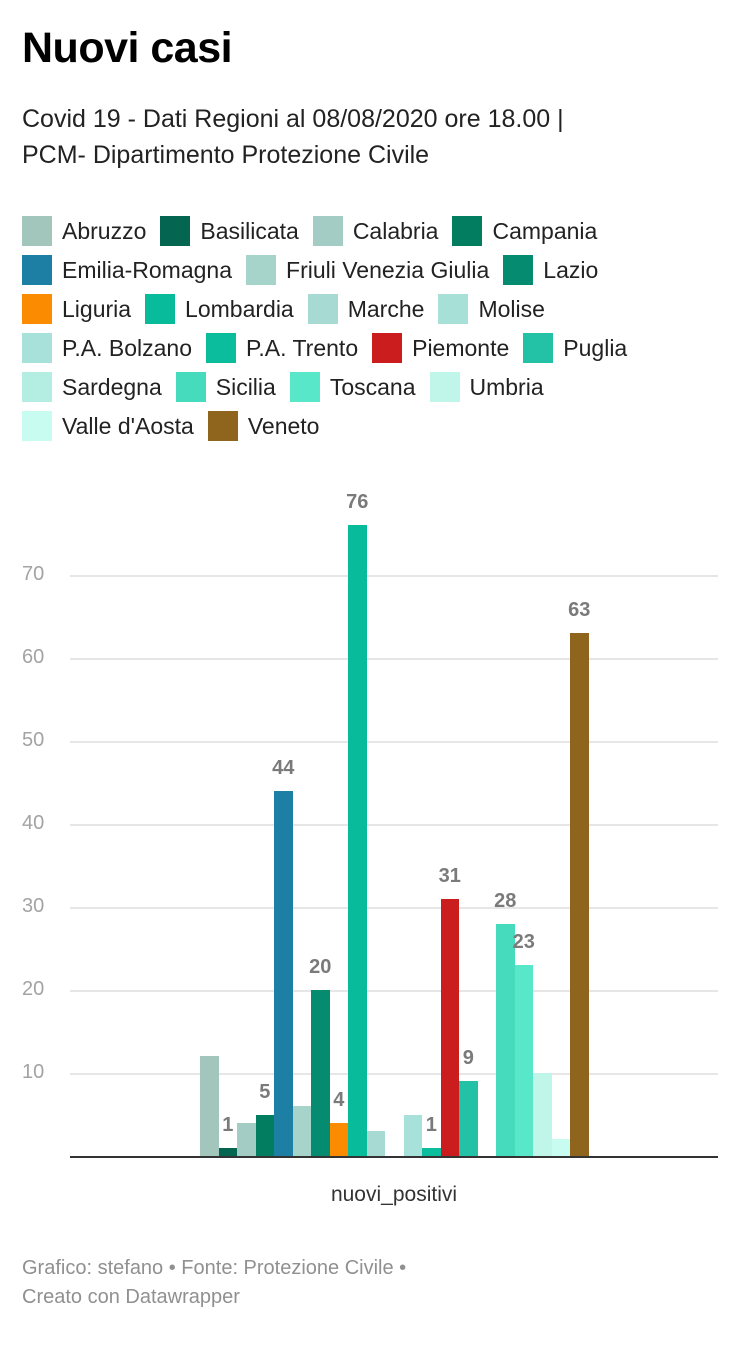 This screenshot has height=1349, width=740. Describe the element at coordinates (249, 230) in the screenshot. I see `legend-label: Basilicata` at that location.